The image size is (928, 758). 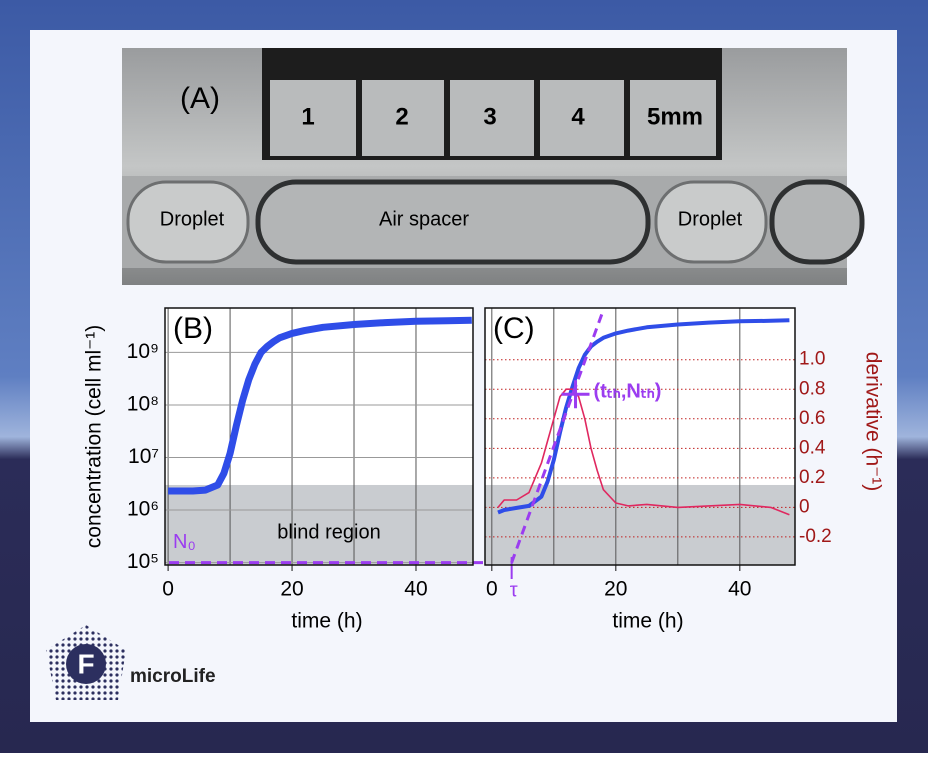 What do you see at coordinates (328, 532) in the screenshot?
I see `annotation: blind region` at bounding box center [328, 532].